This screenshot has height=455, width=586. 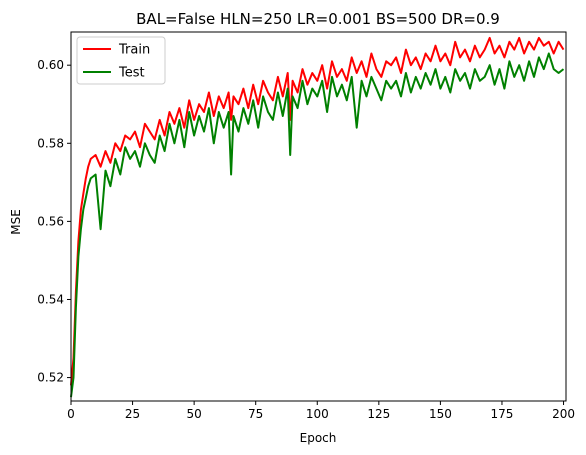 I want to click on y-tick-label: 0.56, so click(x=50, y=221).